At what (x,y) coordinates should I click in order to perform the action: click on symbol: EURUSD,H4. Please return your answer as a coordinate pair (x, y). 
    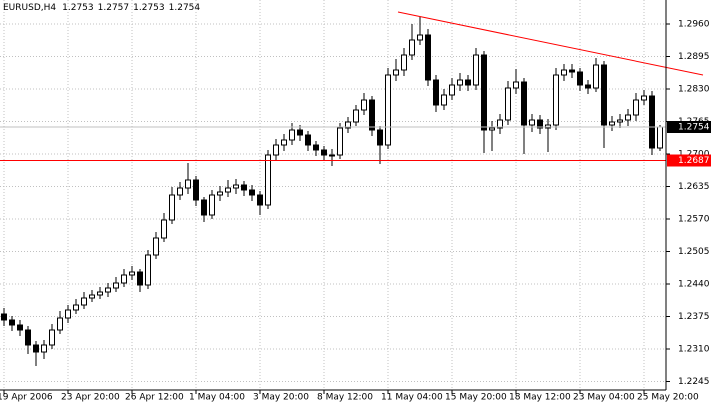
    Looking at the image, I should click on (29, 8).